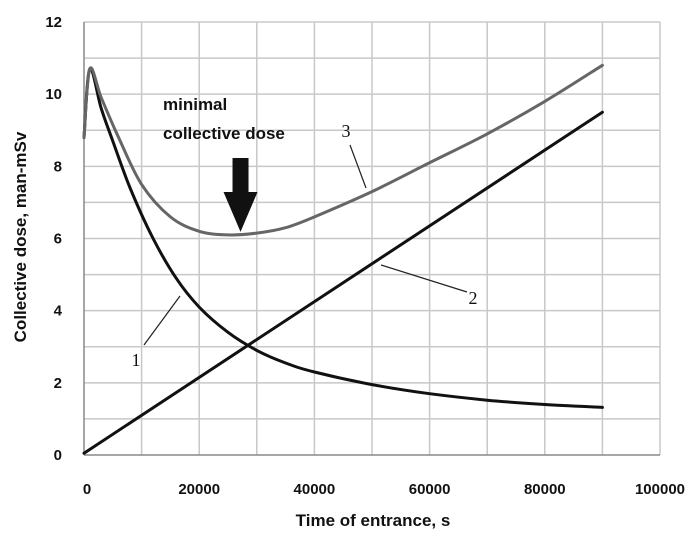 The height and width of the screenshot is (540, 692). What do you see at coordinates (58, 166) in the screenshot?
I see `y-tick-label: 8` at bounding box center [58, 166].